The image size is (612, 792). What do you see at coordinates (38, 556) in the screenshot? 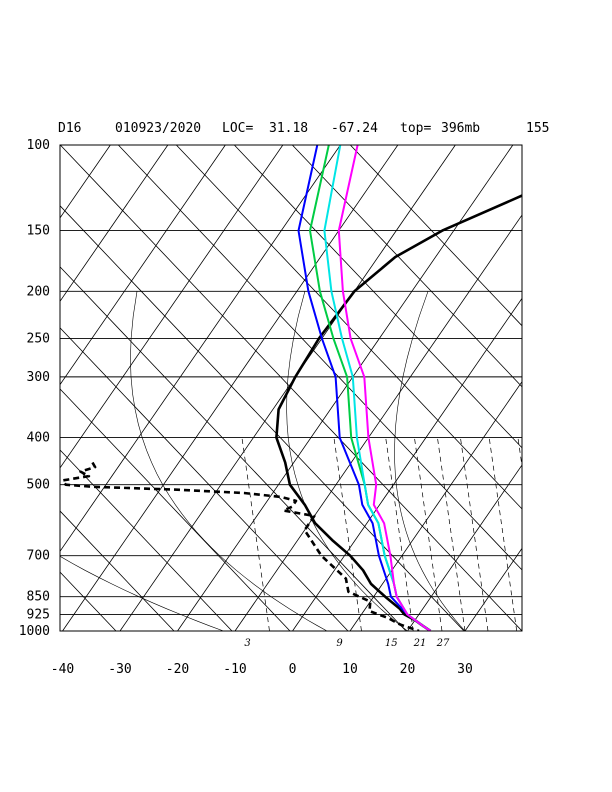
I see `pressure-tick-label: 700` at bounding box center [38, 556].